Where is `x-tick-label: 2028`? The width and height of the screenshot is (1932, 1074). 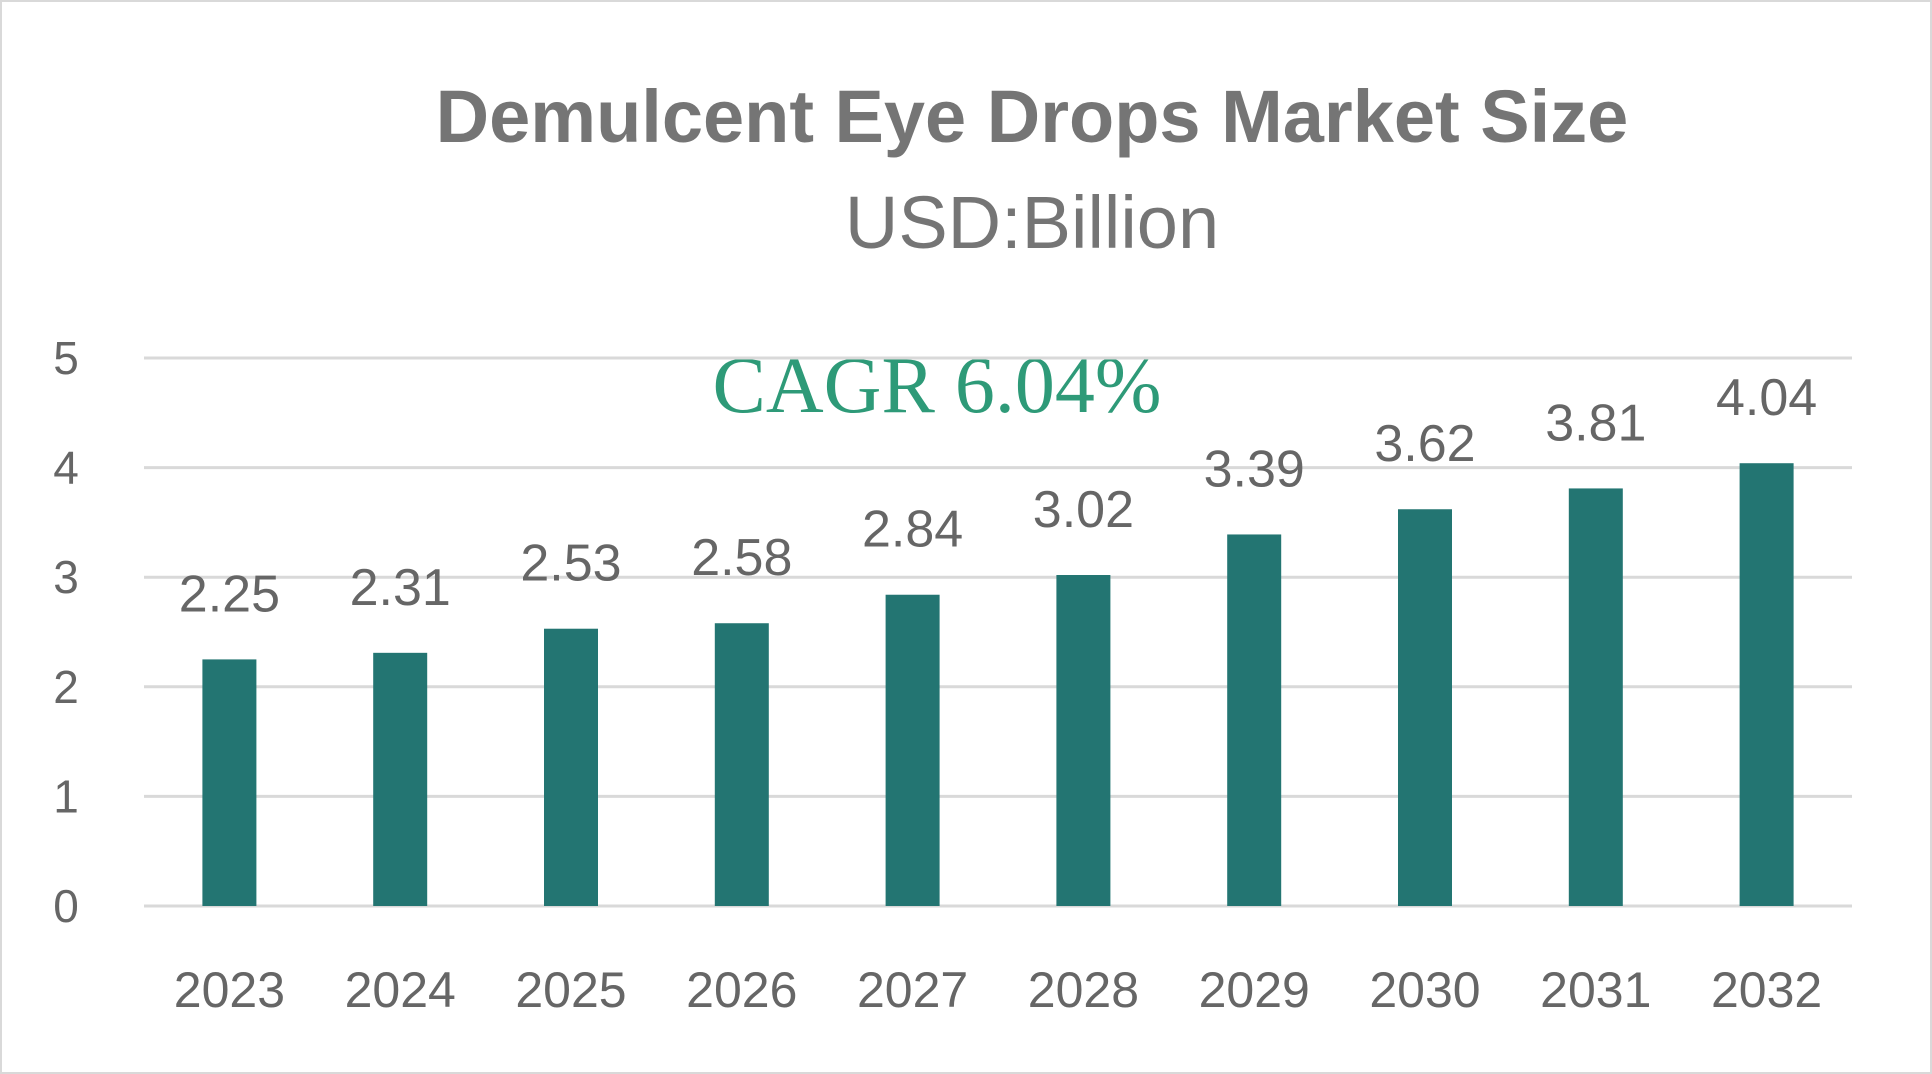 x-tick-label: 2028 is located at coordinates (1083, 990).